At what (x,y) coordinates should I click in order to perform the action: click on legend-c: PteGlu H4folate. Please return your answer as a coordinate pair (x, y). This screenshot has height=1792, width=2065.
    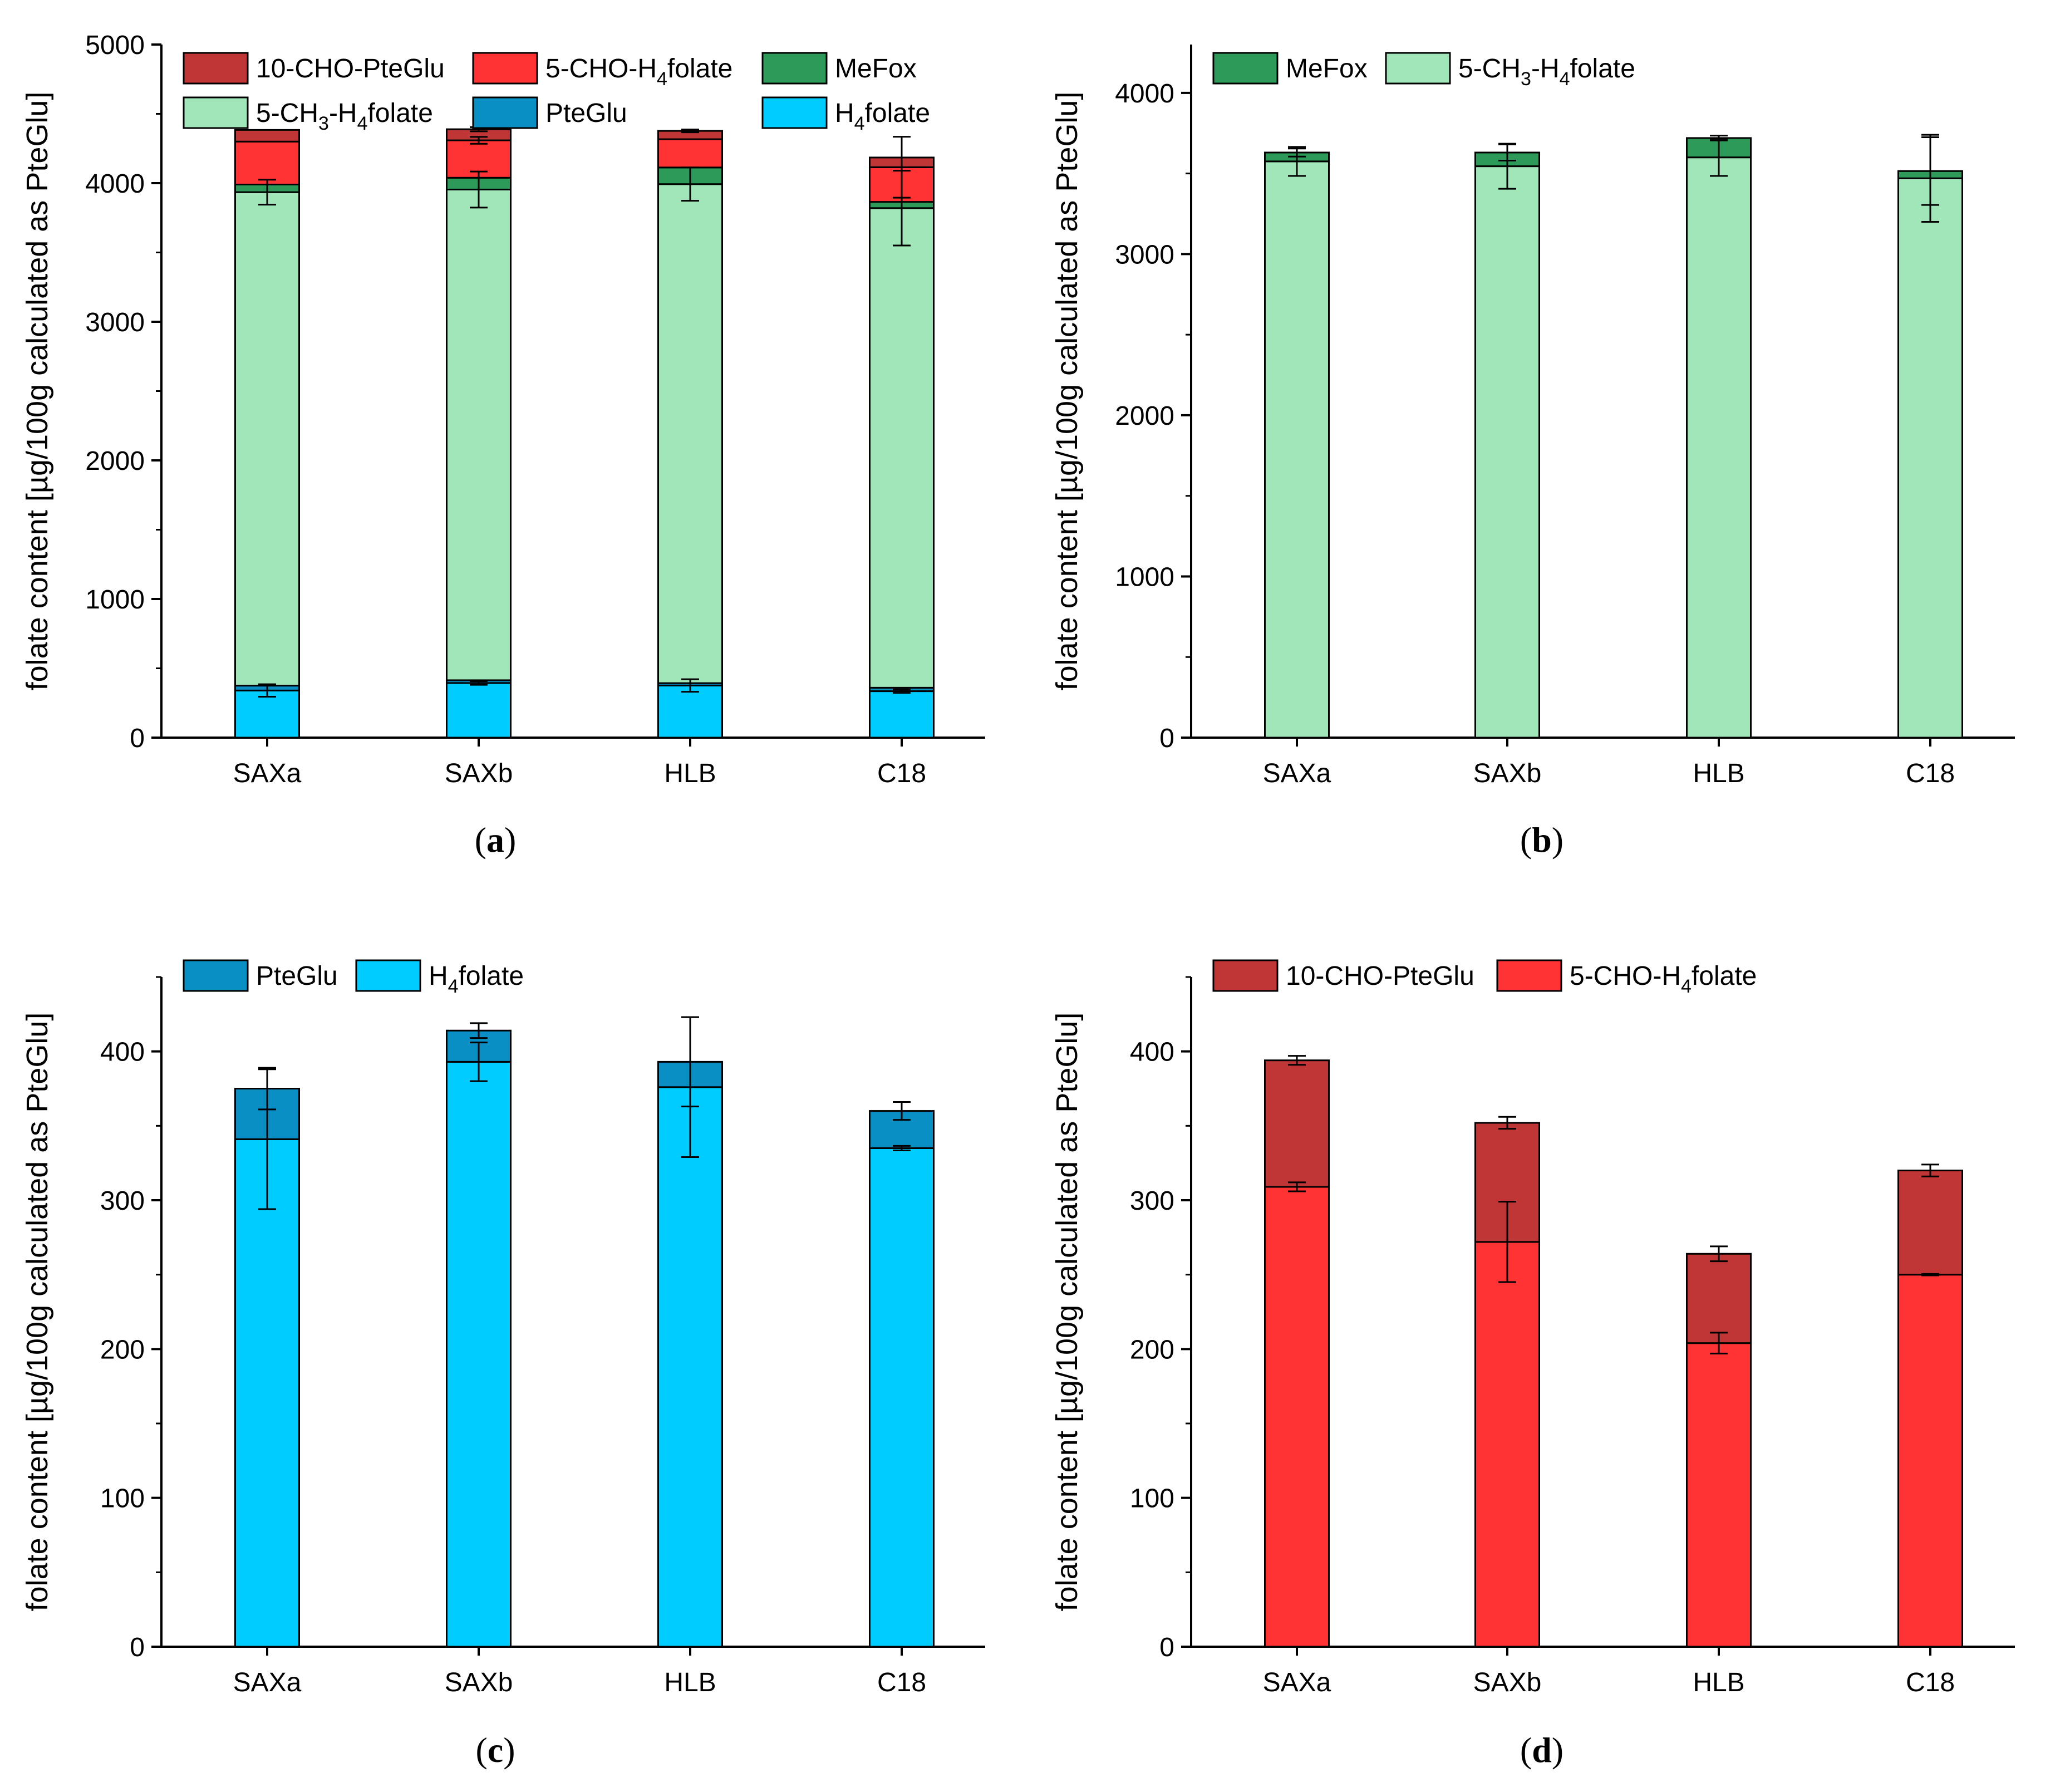
    Looking at the image, I should click on (353, 978).